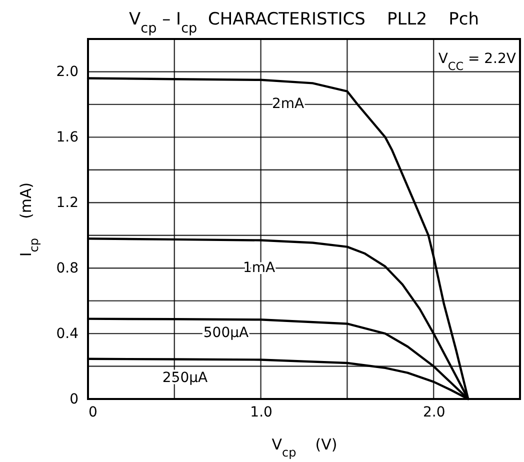 This screenshot has width=524, height=462. I want to click on y-tick-label: 2.0, so click(67, 72).